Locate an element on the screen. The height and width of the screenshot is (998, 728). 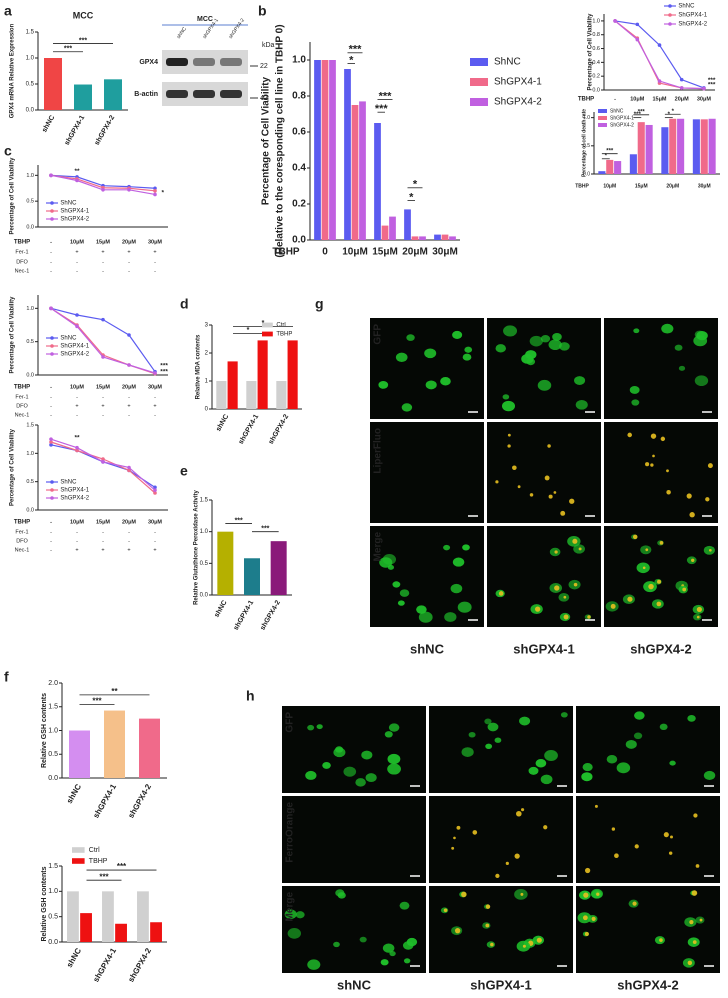
column-label: shNC is located at coordinates (354, 984).